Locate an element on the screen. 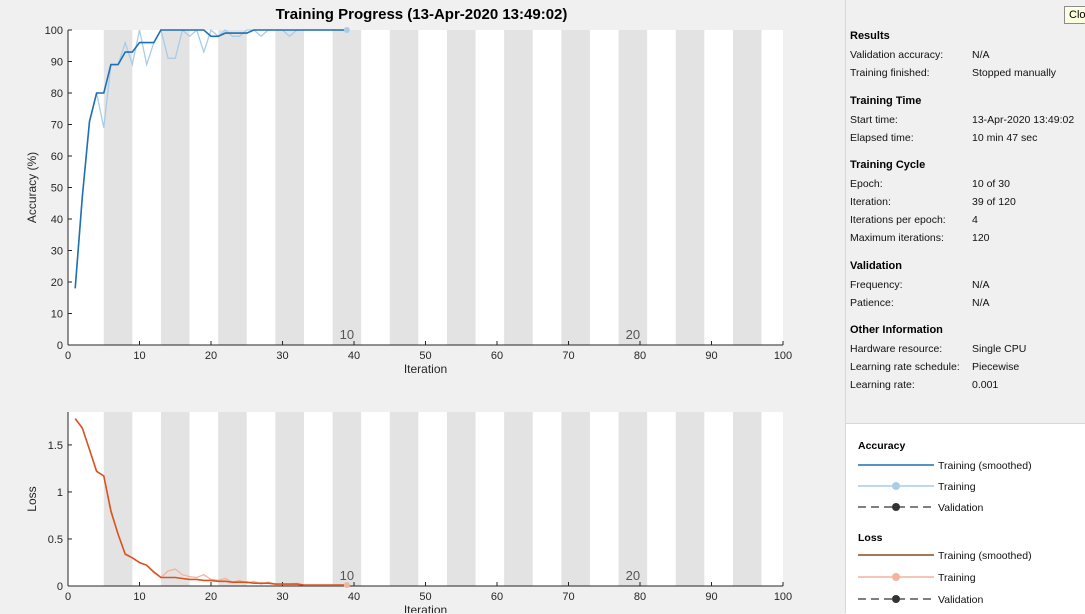 The height and width of the screenshot is (614, 1085). acc-y-tick-label: 0 is located at coordinates (60, 346).